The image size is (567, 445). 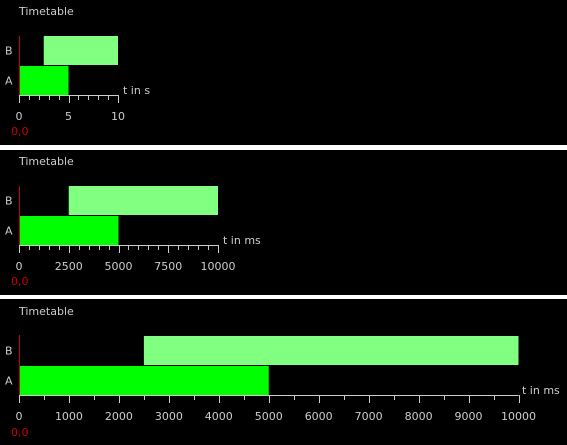 I want to click on tick-label: 6000, so click(x=319, y=416).